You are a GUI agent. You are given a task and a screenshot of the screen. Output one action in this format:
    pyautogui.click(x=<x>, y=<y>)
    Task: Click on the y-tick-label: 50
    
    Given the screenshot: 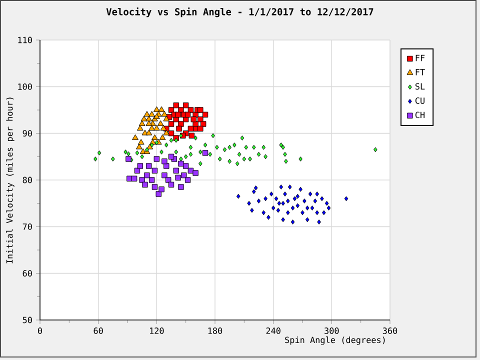 What is the action you would take?
    pyautogui.click(x=27, y=320)
    